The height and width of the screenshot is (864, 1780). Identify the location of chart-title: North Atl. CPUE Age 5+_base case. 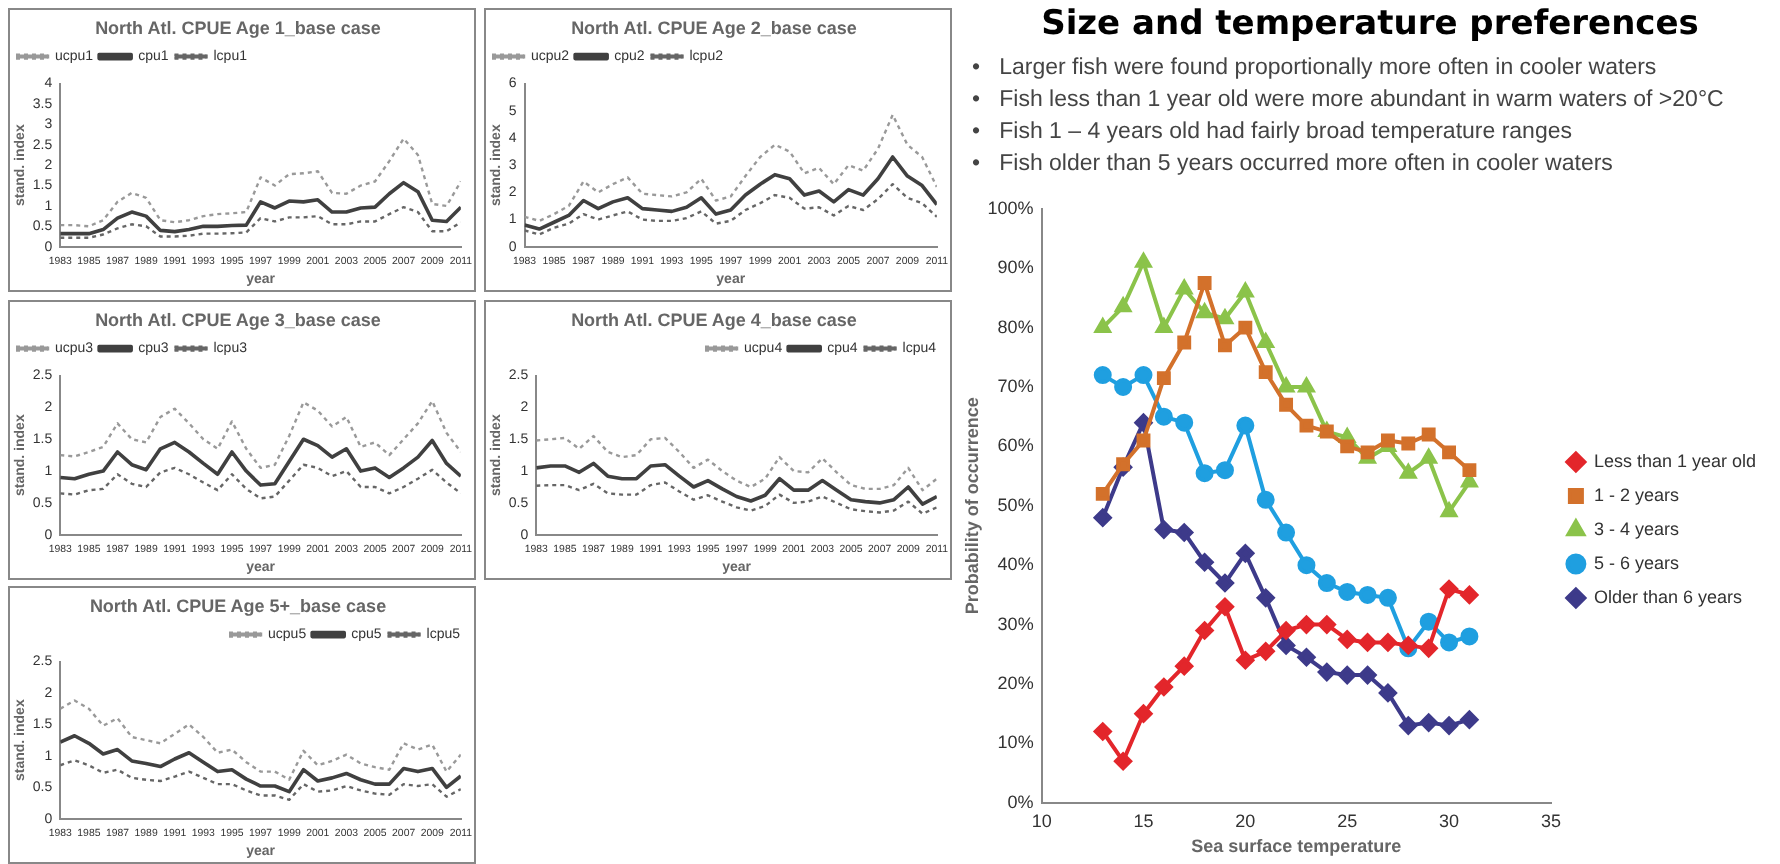
(238, 605).